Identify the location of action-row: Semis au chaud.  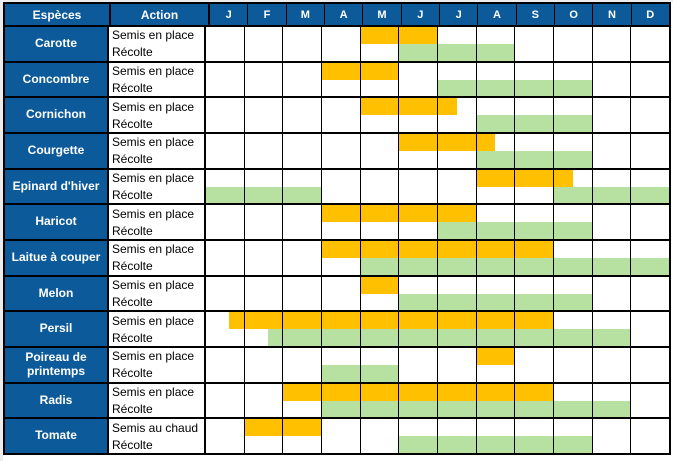
(389, 428).